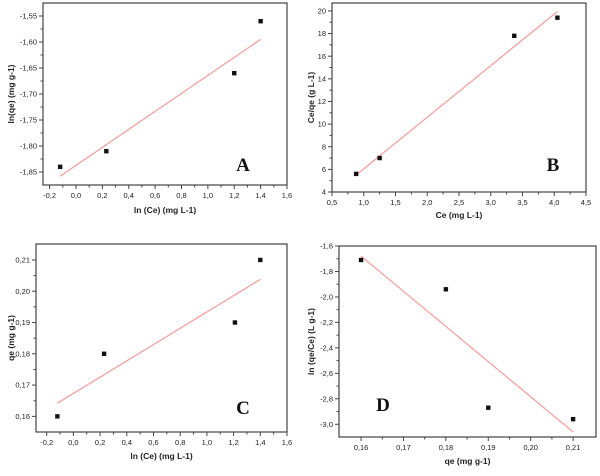 The image size is (600, 476). What do you see at coordinates (491, 202) in the screenshot?
I see `x-tick-label: 3,0` at bounding box center [491, 202].